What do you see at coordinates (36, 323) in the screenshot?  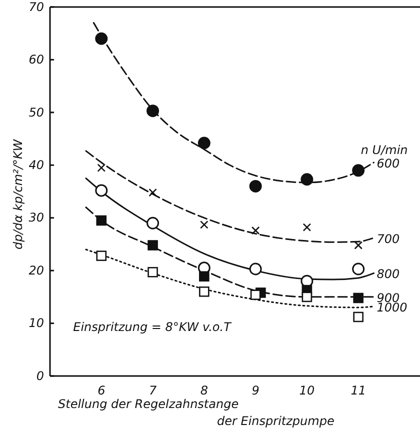 I see `y-tick-label: 10` at bounding box center [36, 323].